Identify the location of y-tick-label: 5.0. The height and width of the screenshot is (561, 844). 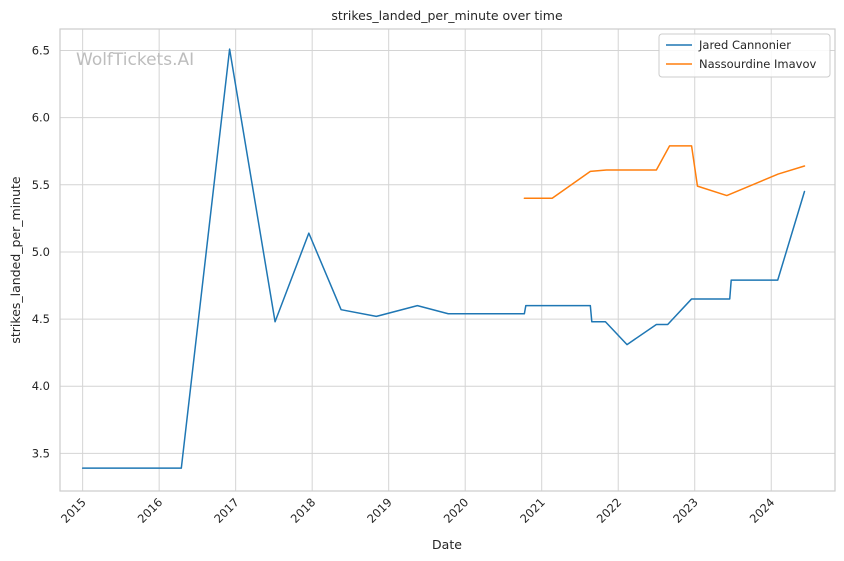
(41, 252).